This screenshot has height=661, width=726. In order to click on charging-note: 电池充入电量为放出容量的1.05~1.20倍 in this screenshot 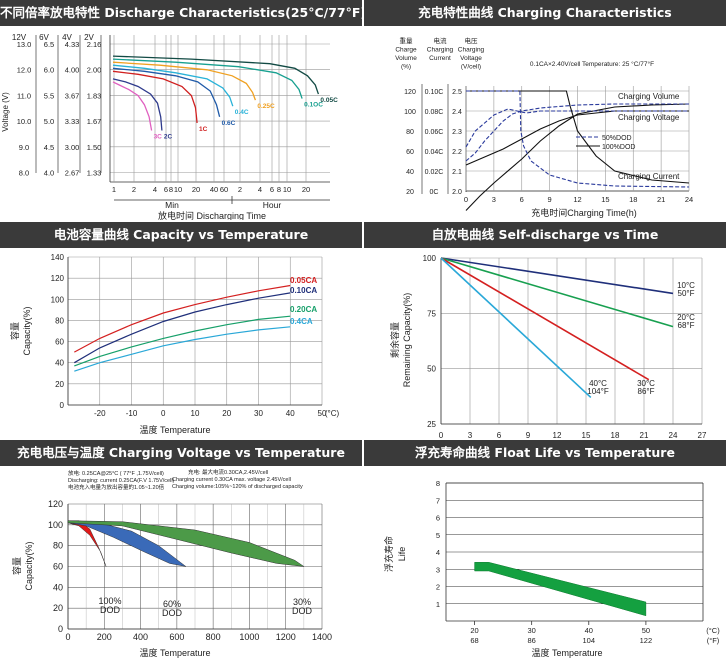, I will do `click(116, 487)`.